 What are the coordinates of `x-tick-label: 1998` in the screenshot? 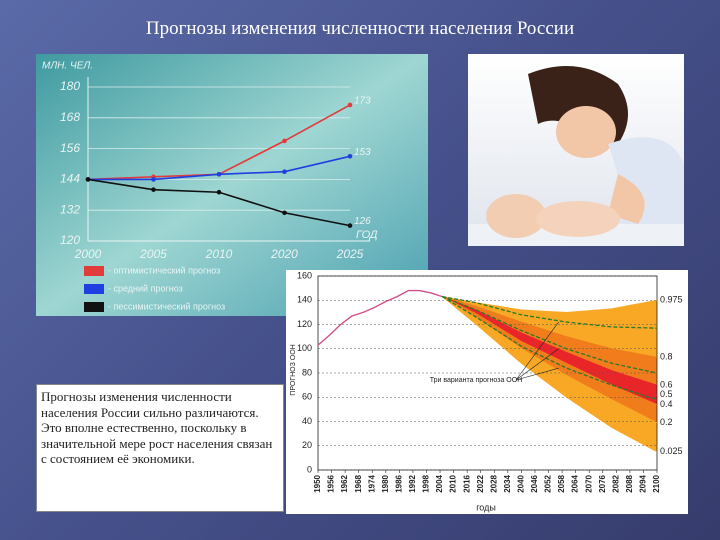 It's located at (426, 483).